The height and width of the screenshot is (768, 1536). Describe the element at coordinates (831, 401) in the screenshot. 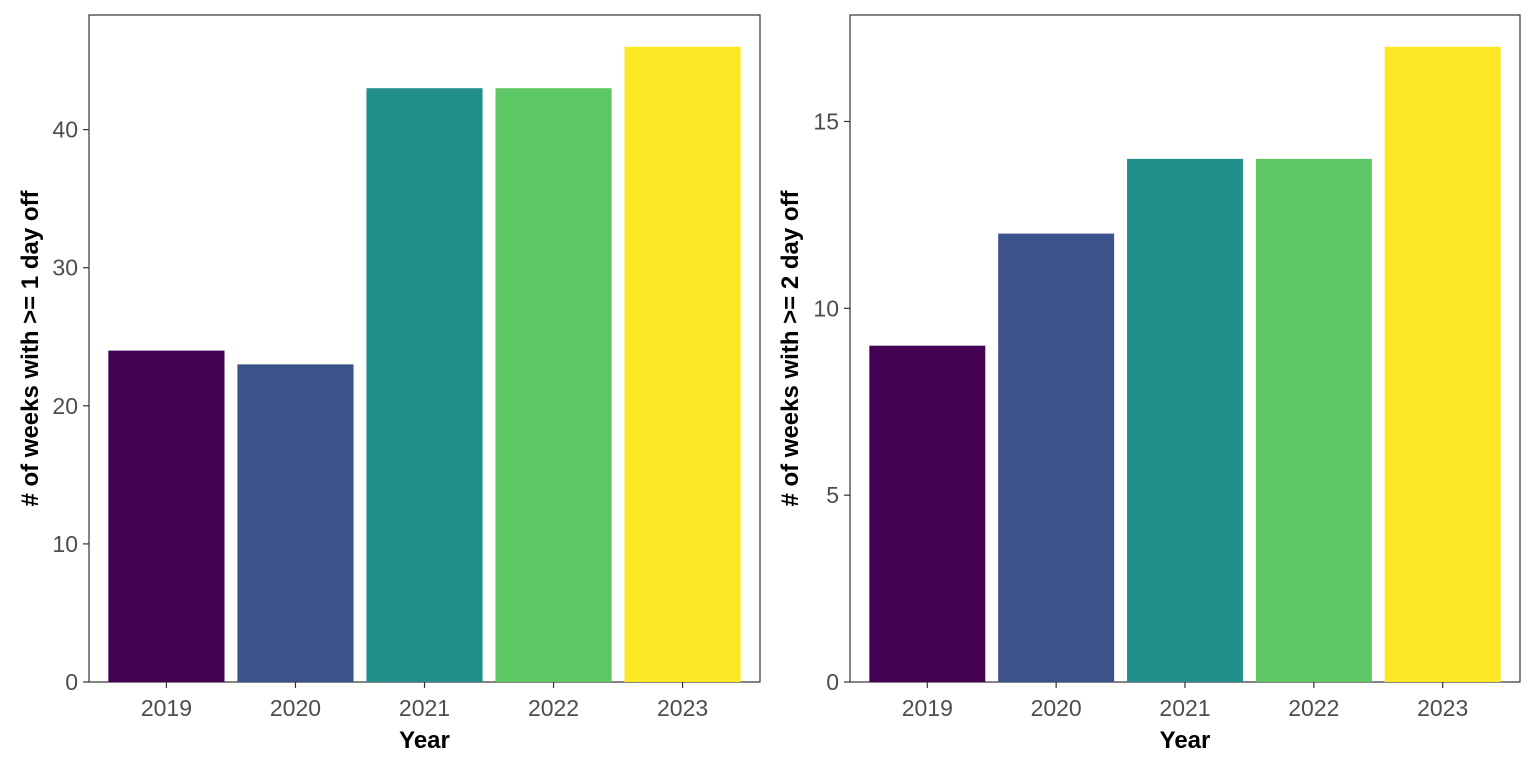

I see `y-axis-ticks: 0 5 10 15` at that location.